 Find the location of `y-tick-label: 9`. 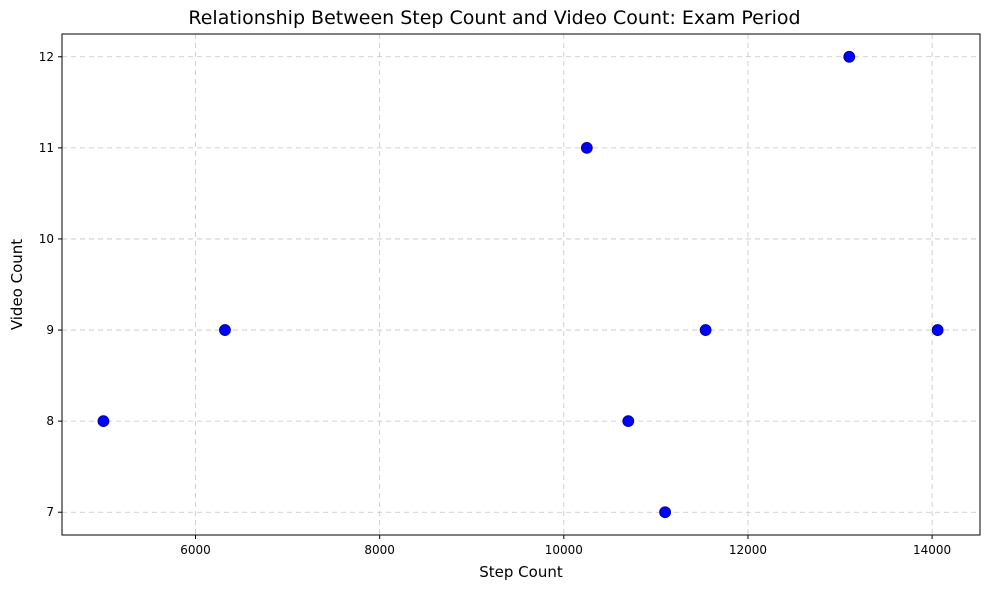

y-tick-label: 9 is located at coordinates (50, 330).